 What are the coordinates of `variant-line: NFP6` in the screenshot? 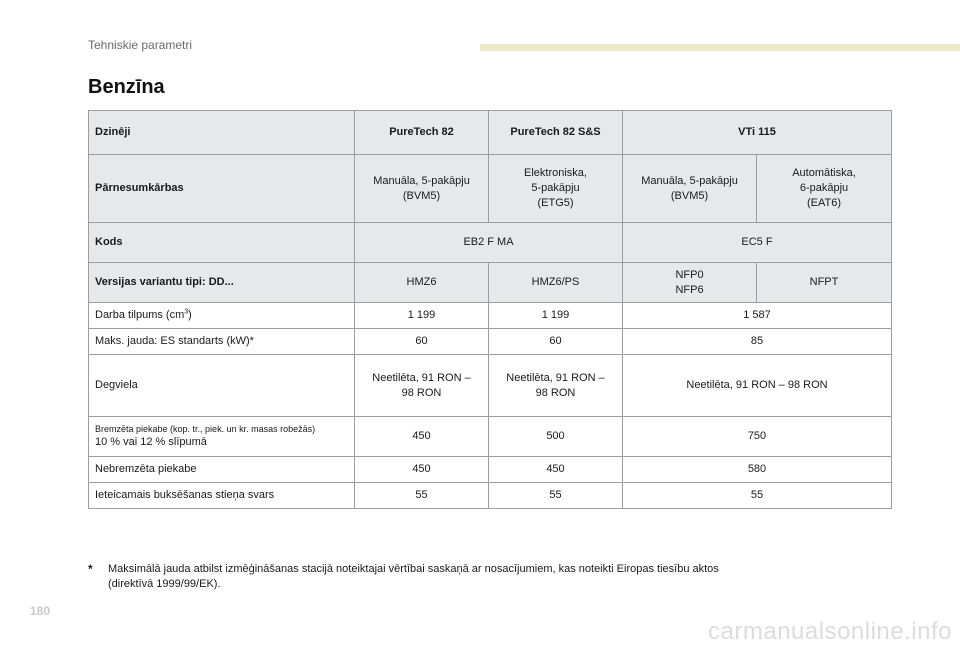 It's located at (689, 289).